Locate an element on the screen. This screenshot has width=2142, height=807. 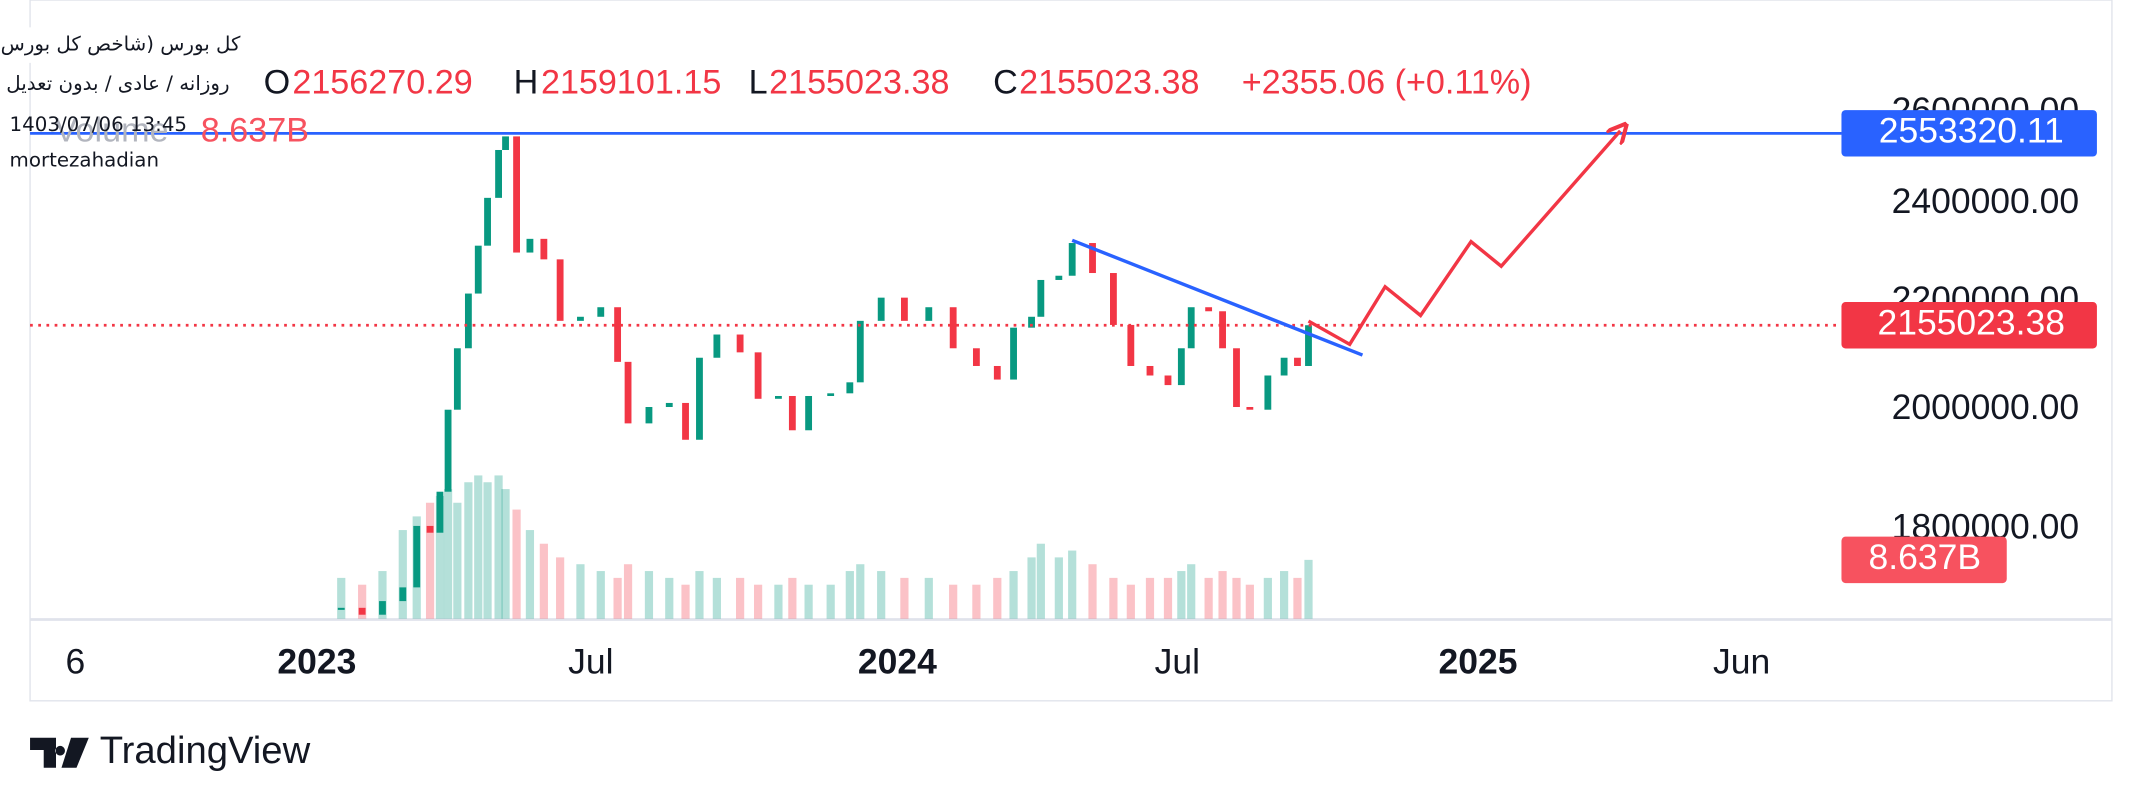
price-tag-label: 2553320.11 is located at coordinates (1971, 131).